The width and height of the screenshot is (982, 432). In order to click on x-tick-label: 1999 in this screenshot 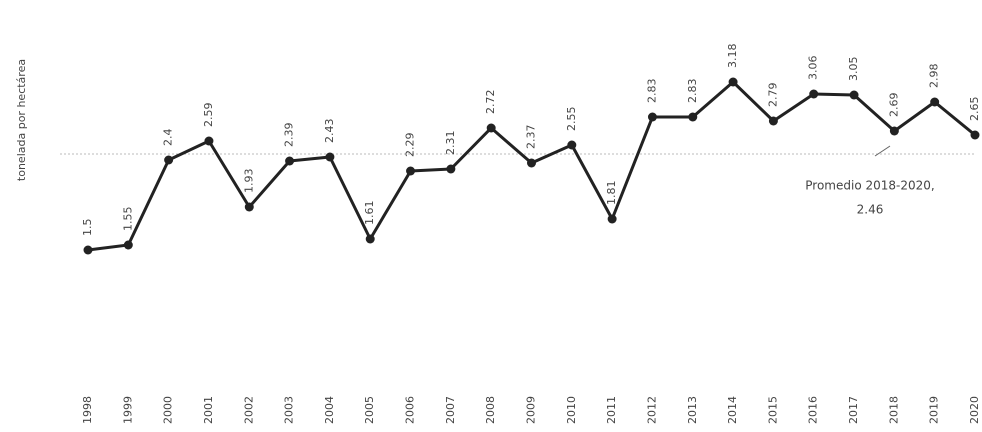, I will do `click(127, 410)`.